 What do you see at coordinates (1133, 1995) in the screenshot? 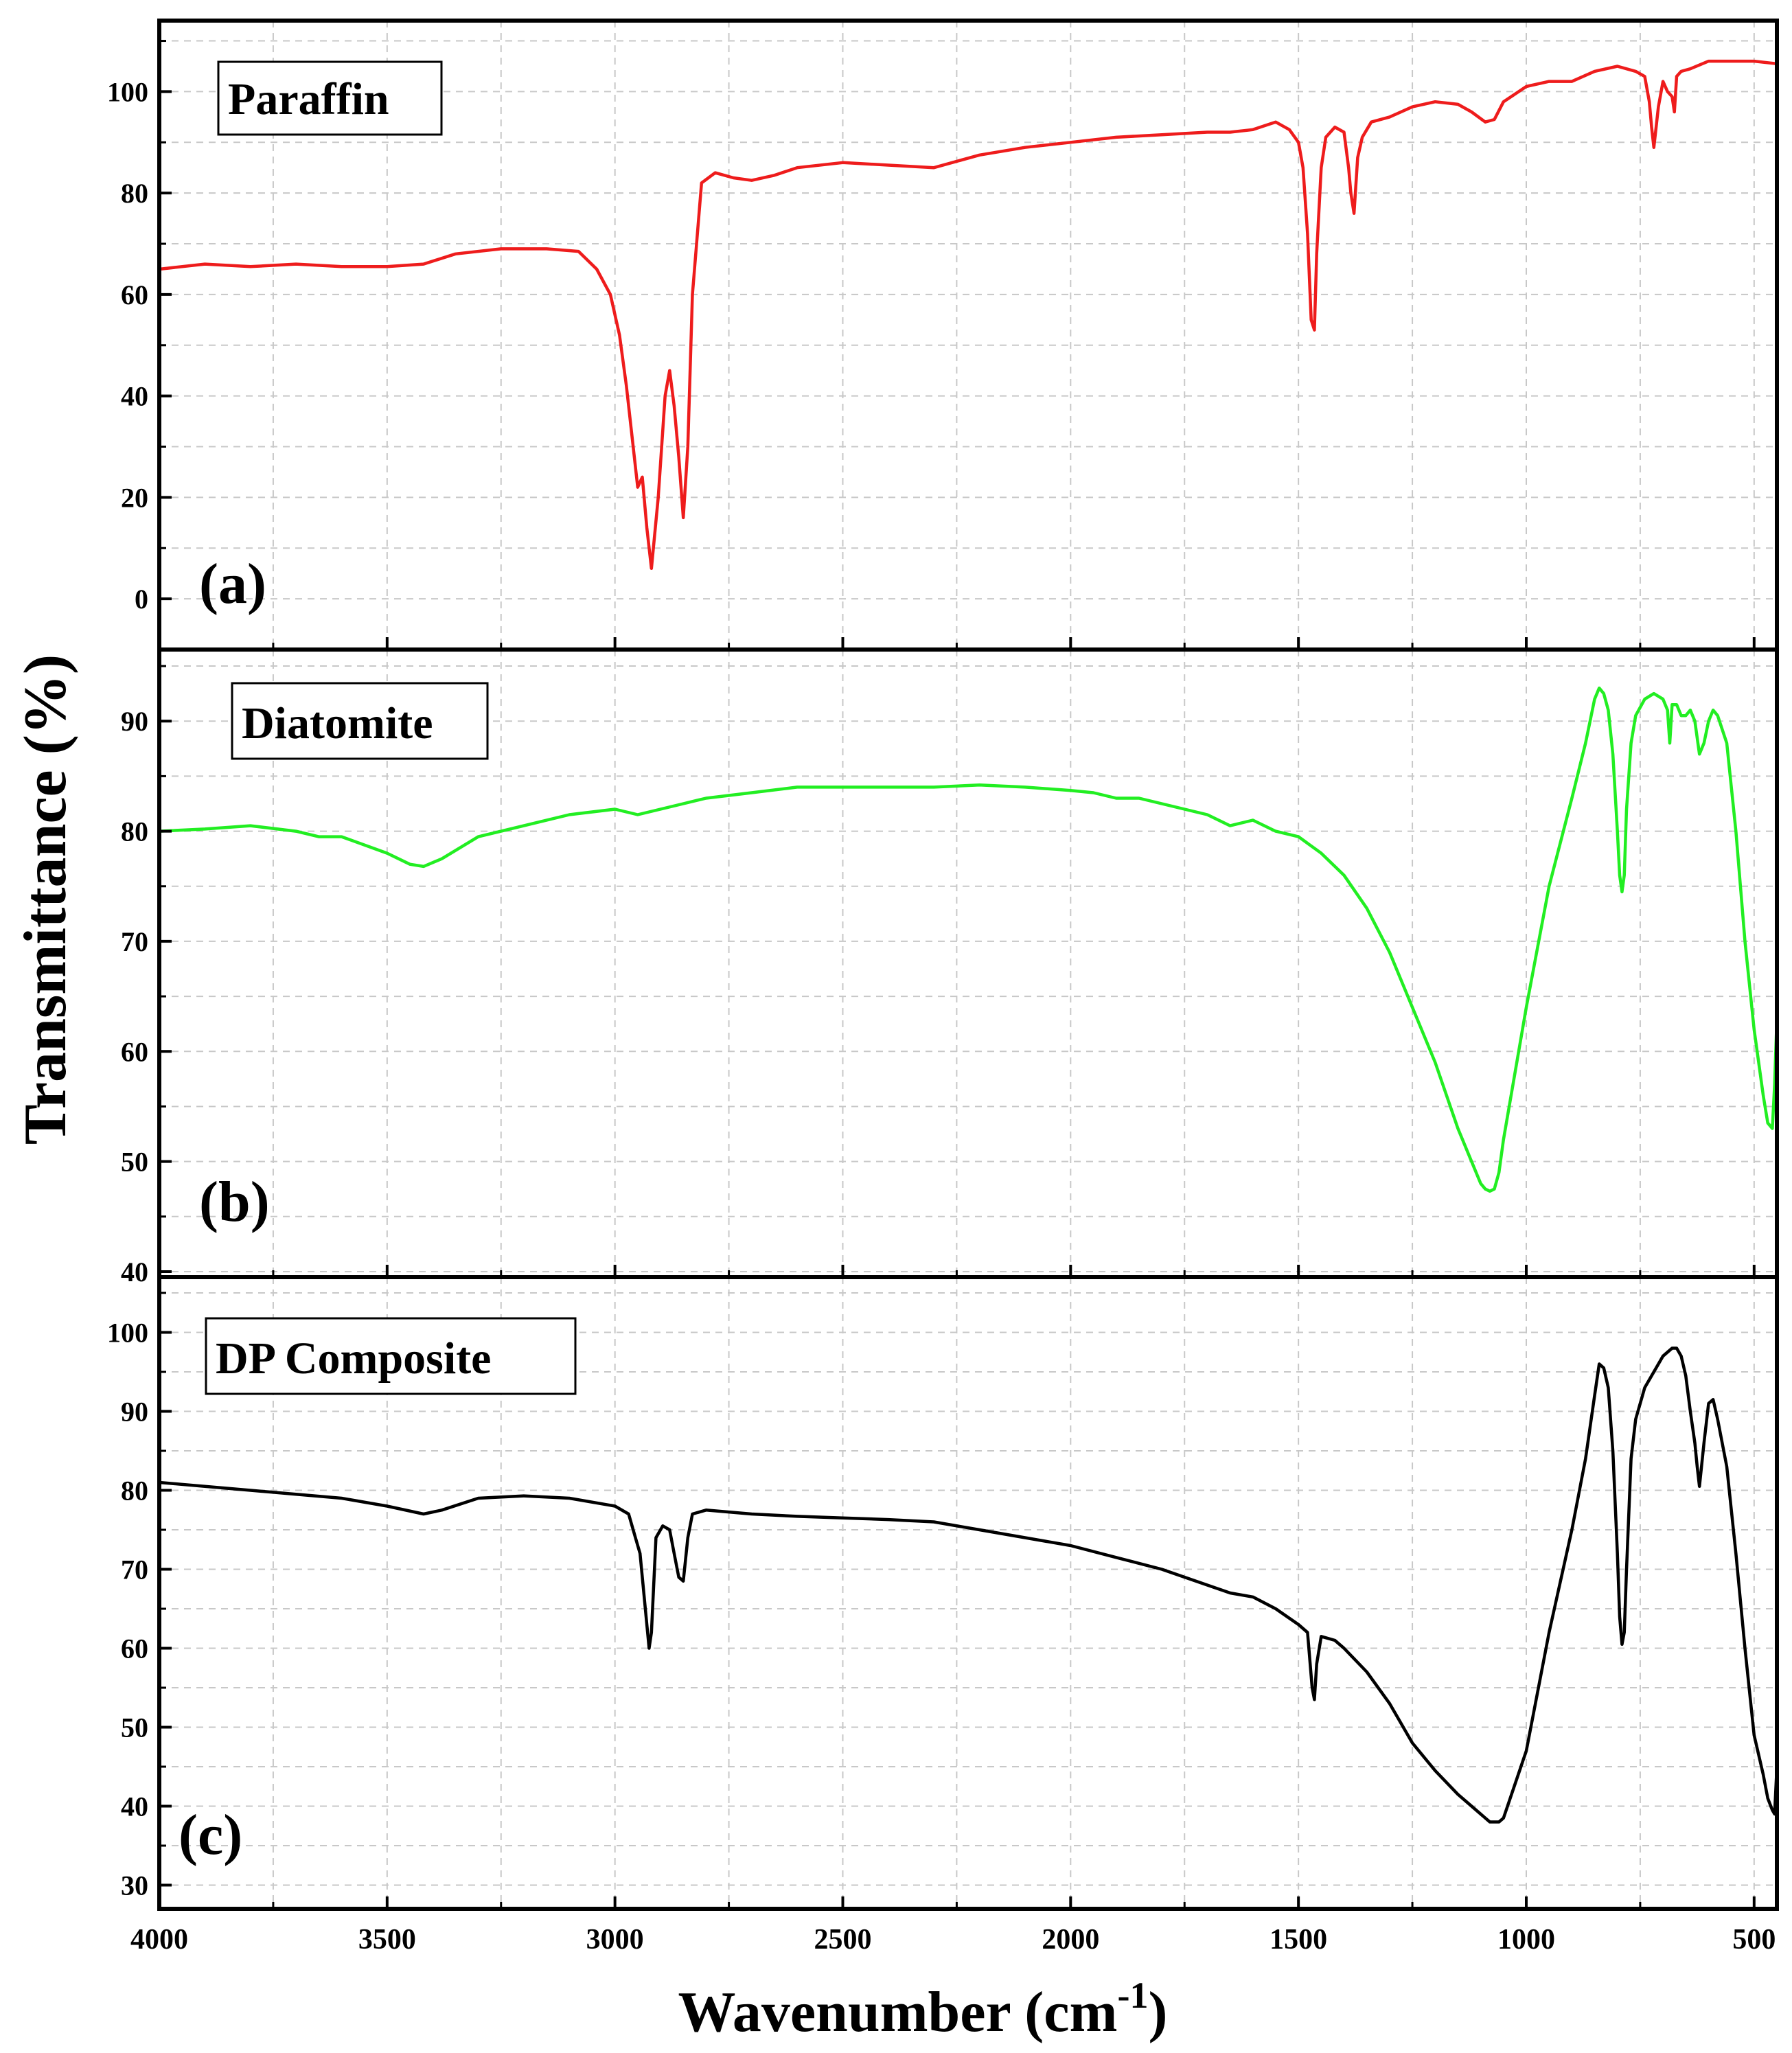
I see `x-axis-title-superscript: -1` at bounding box center [1133, 1995].